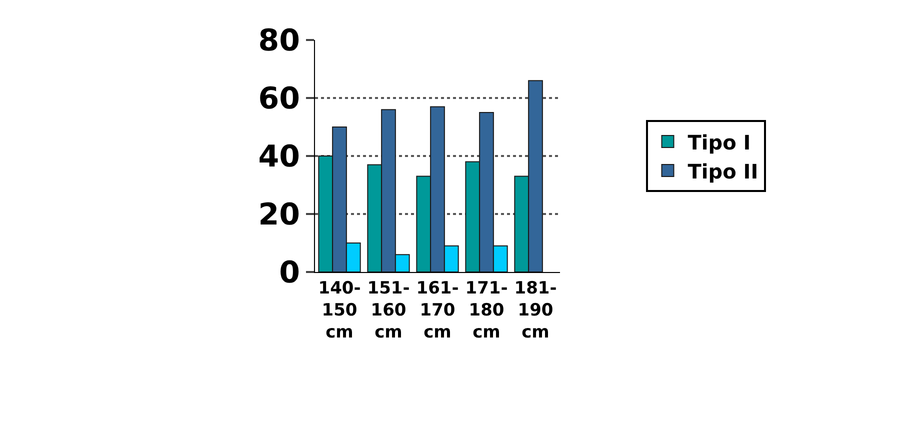  Describe the element at coordinates (279, 215) in the screenshot. I see `y-tick-label: 20` at that location.